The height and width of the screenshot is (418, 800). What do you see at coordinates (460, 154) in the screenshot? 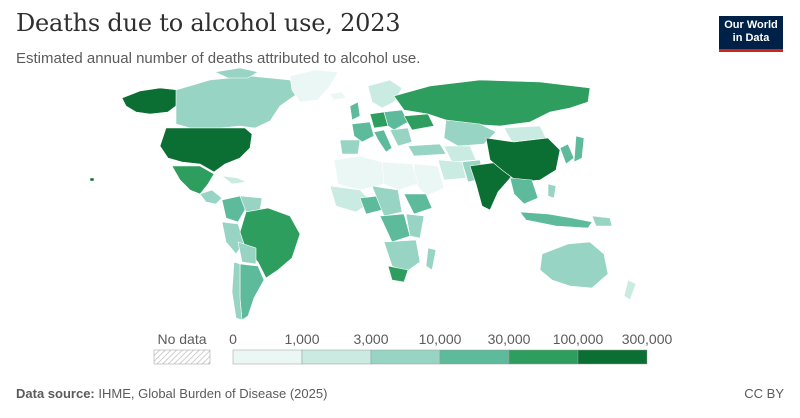
I see `country-central-asia` at bounding box center [460, 154].